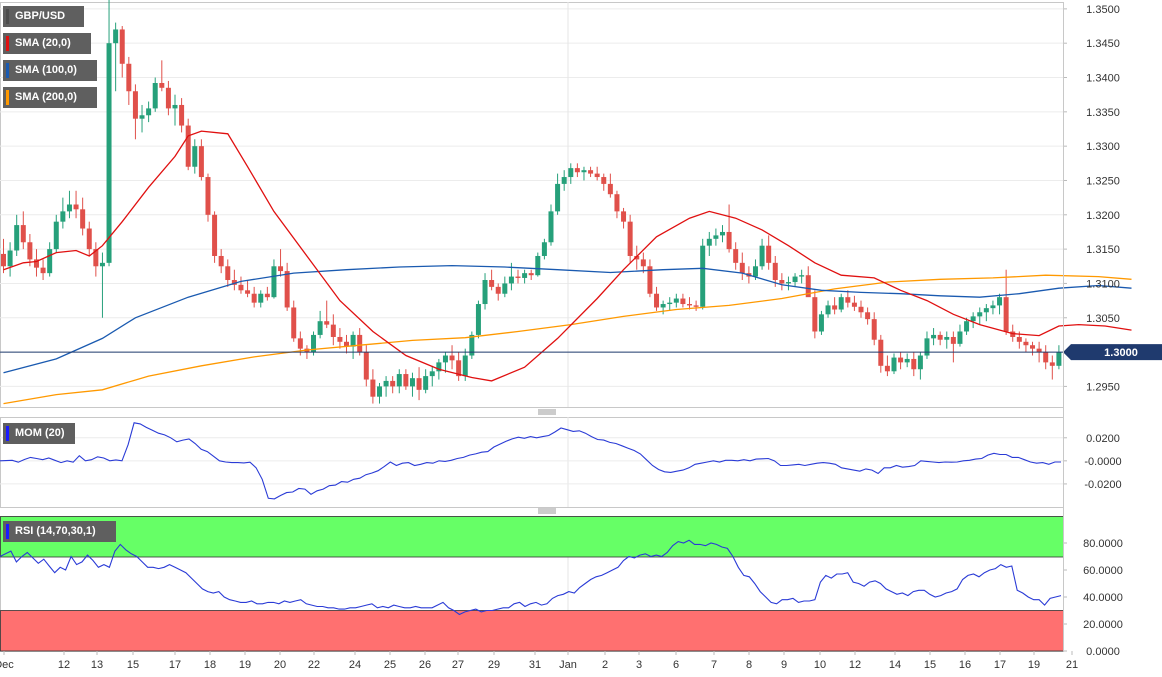  What do you see at coordinates (1121, 353) in the screenshot?
I see `current-price-label: 1.3000` at bounding box center [1121, 353].